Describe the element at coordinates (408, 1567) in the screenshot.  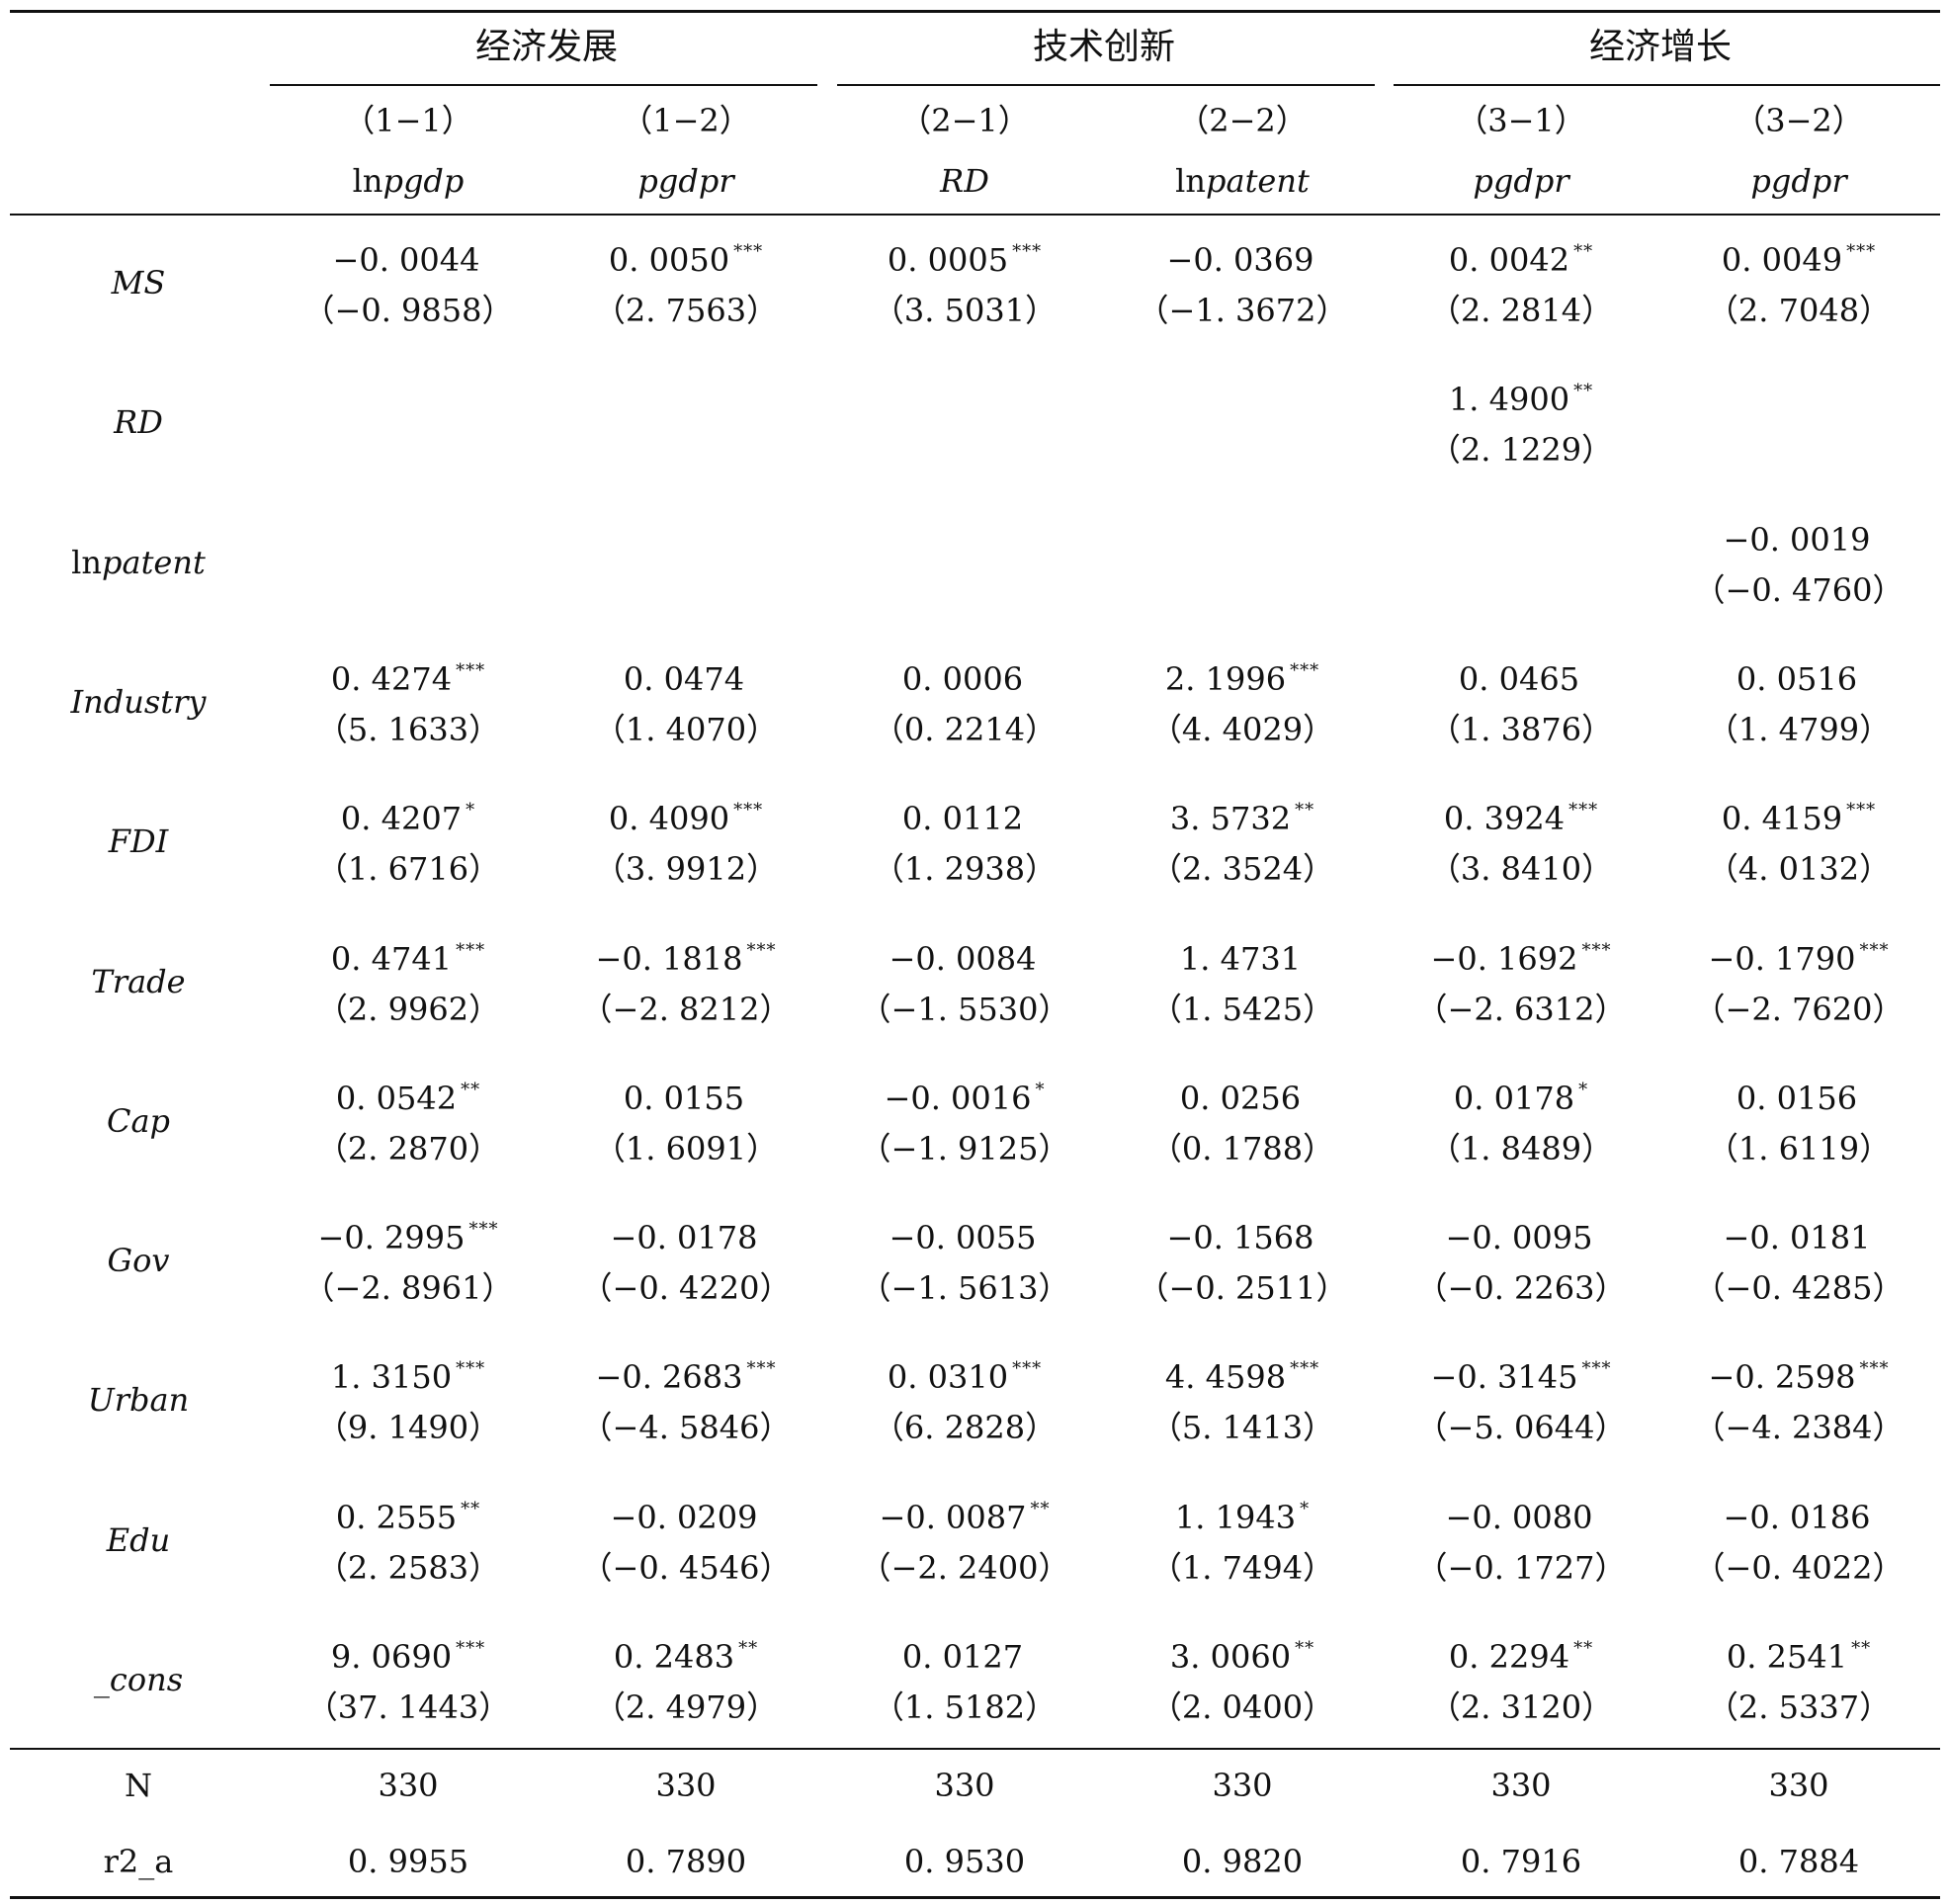
I see `t-statistic: （2. 2583）` at that location.